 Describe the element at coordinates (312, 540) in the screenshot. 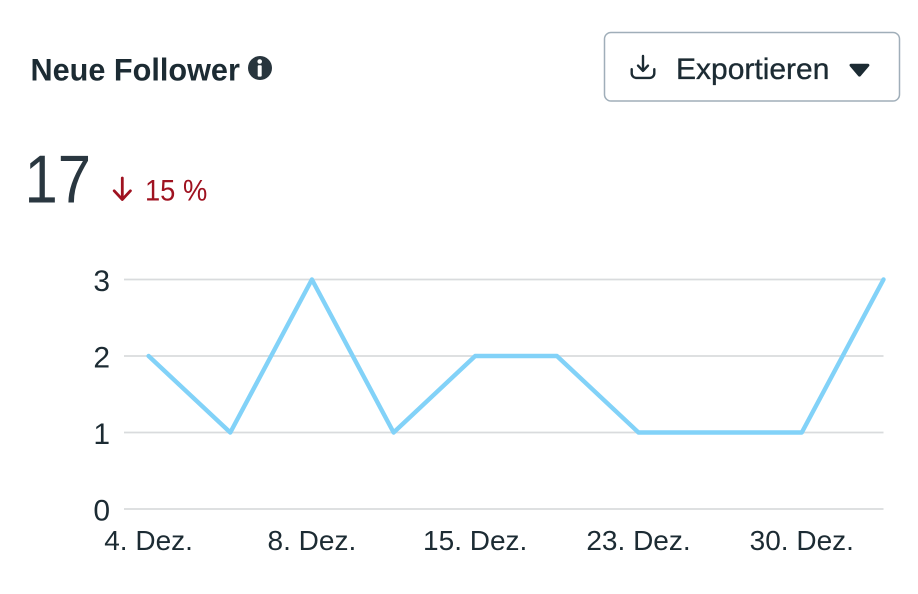

I see `svg-text: 8. Dez.` at that location.